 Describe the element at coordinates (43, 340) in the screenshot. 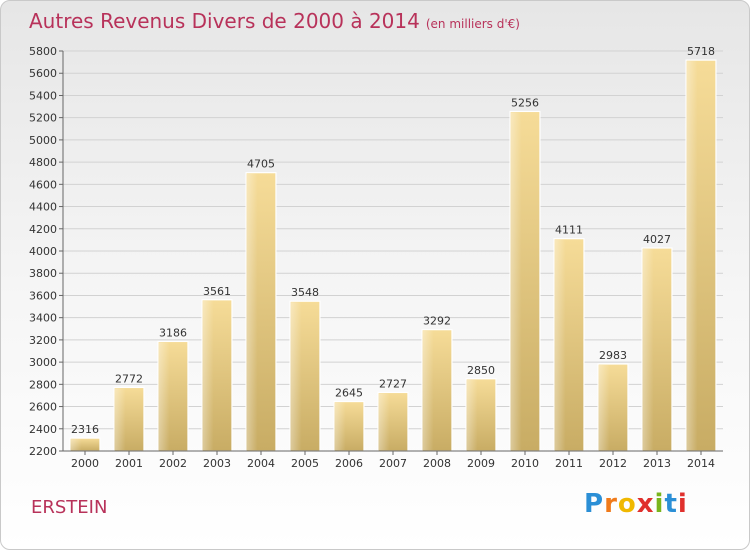

I see `y-tick-label: 3200` at that location.